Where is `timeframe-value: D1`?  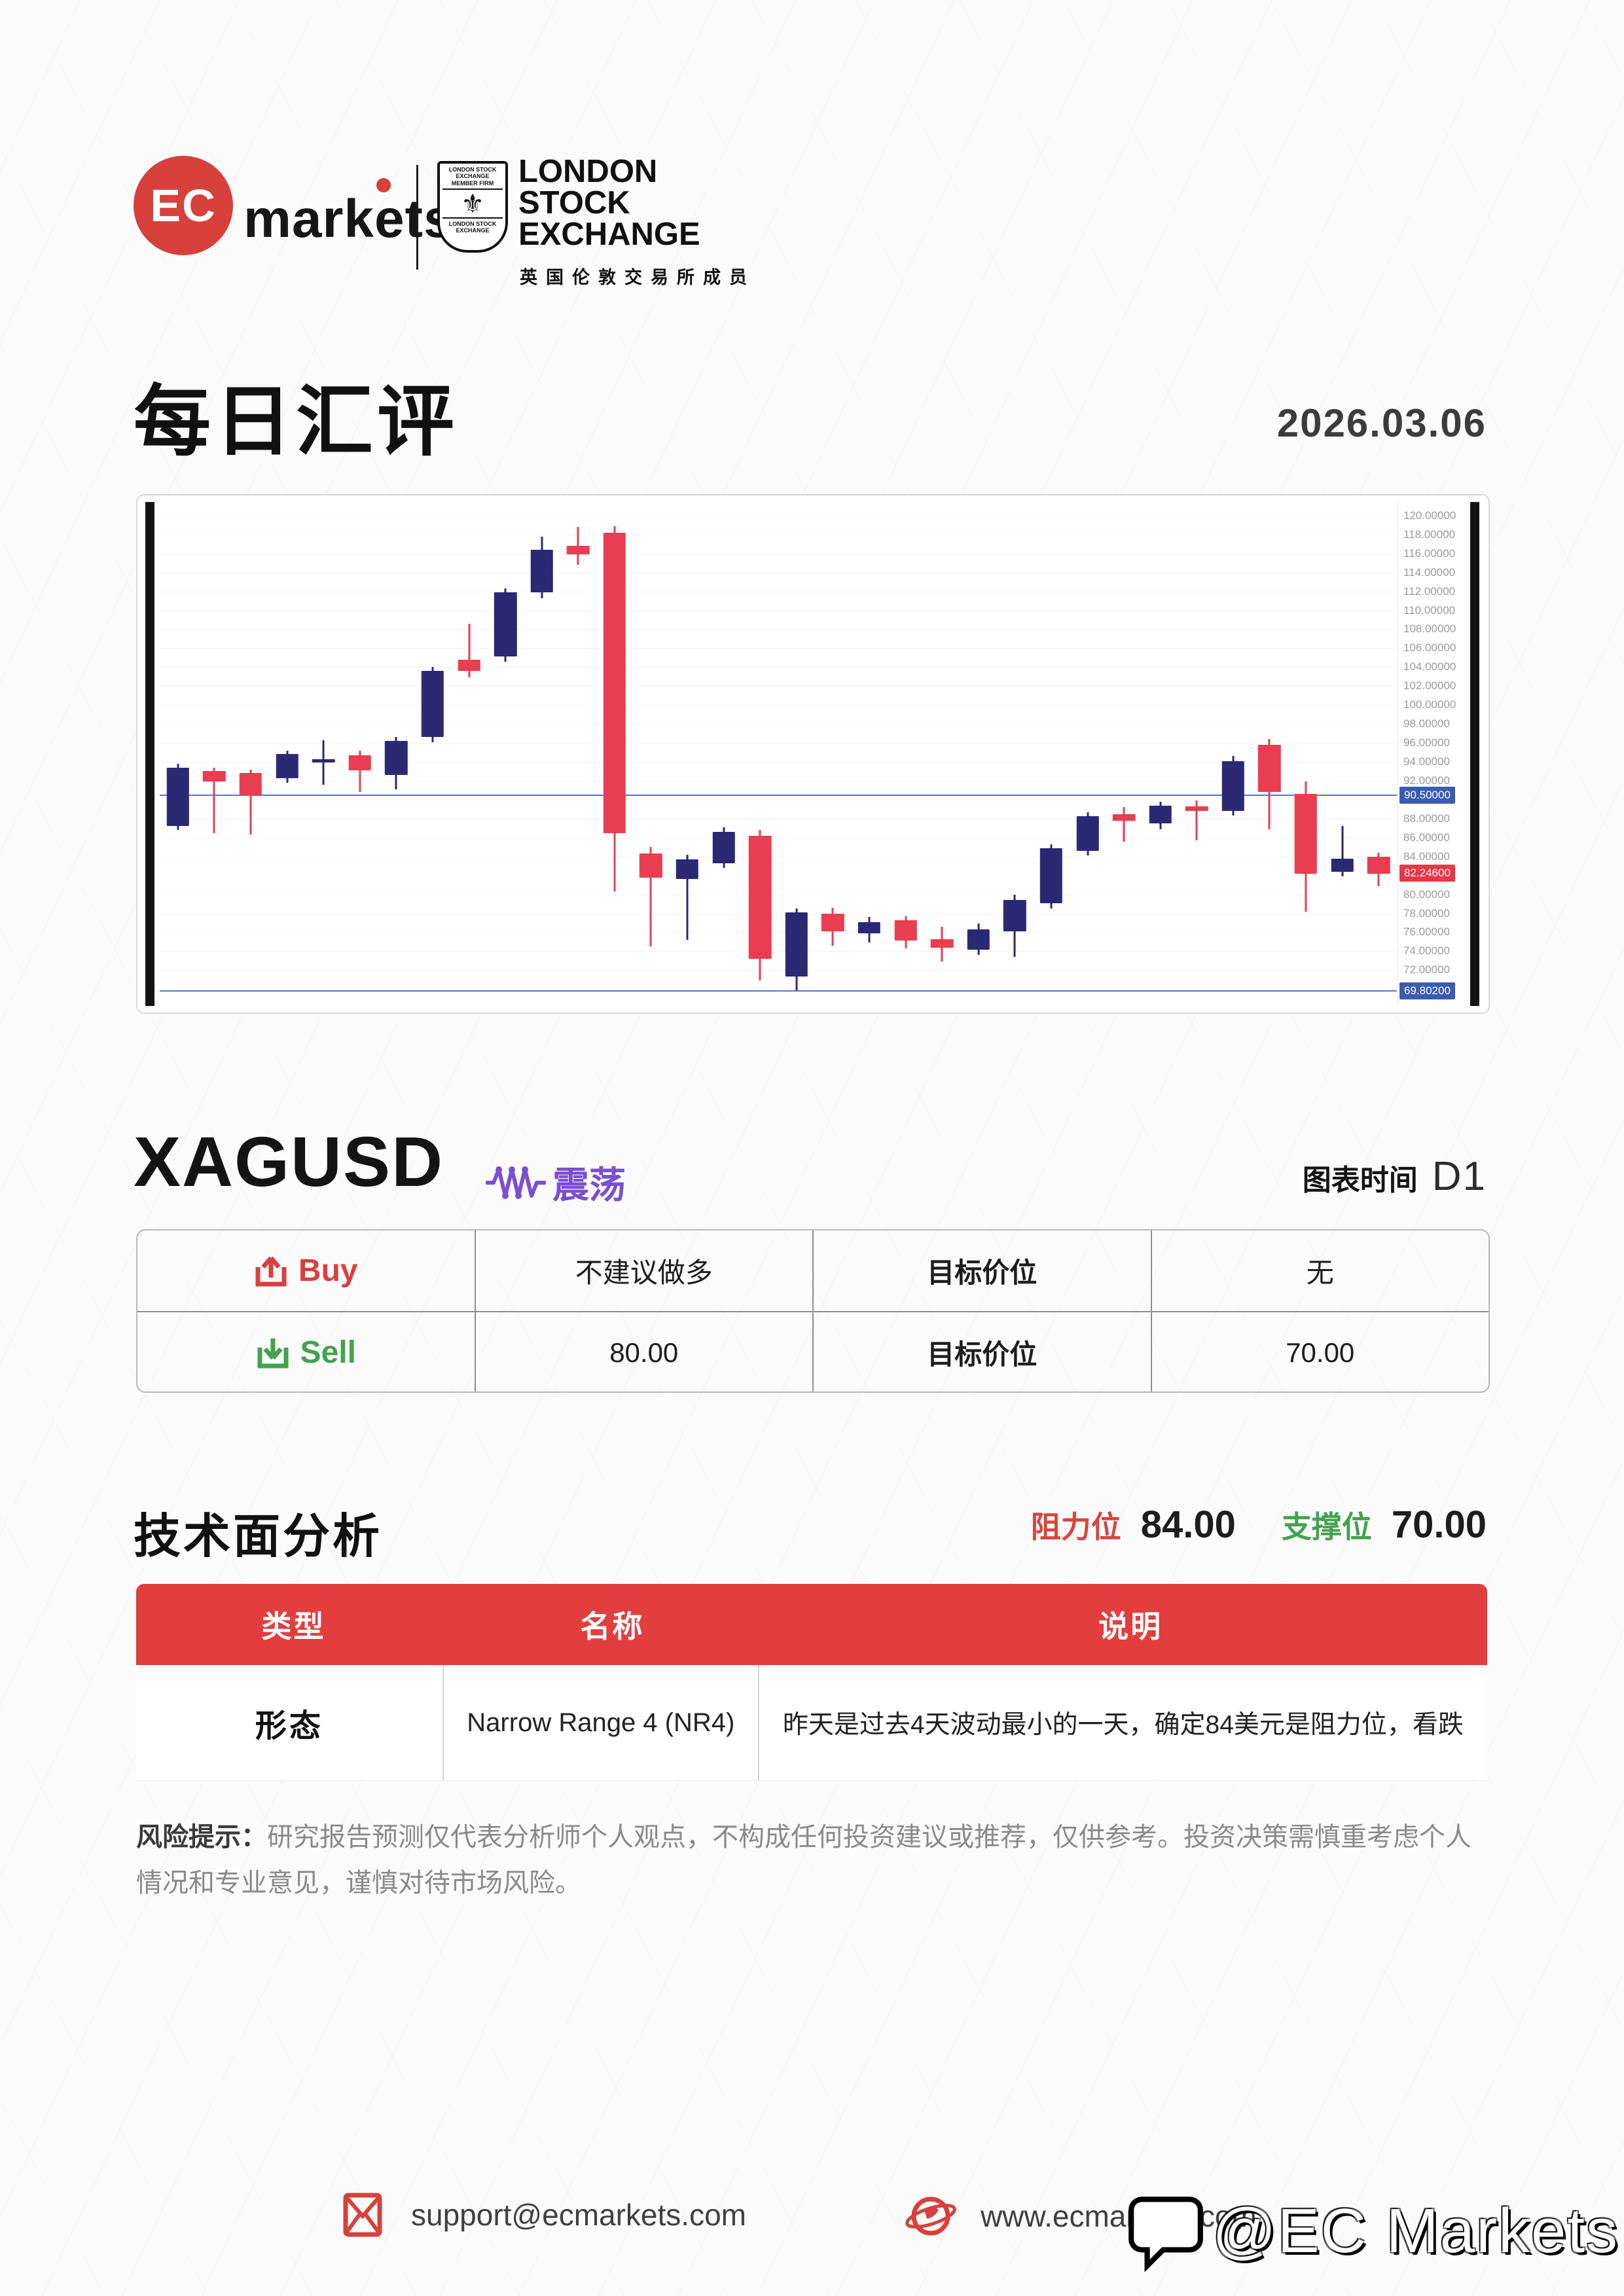
timeframe-value: D1 is located at coordinates (1459, 1176).